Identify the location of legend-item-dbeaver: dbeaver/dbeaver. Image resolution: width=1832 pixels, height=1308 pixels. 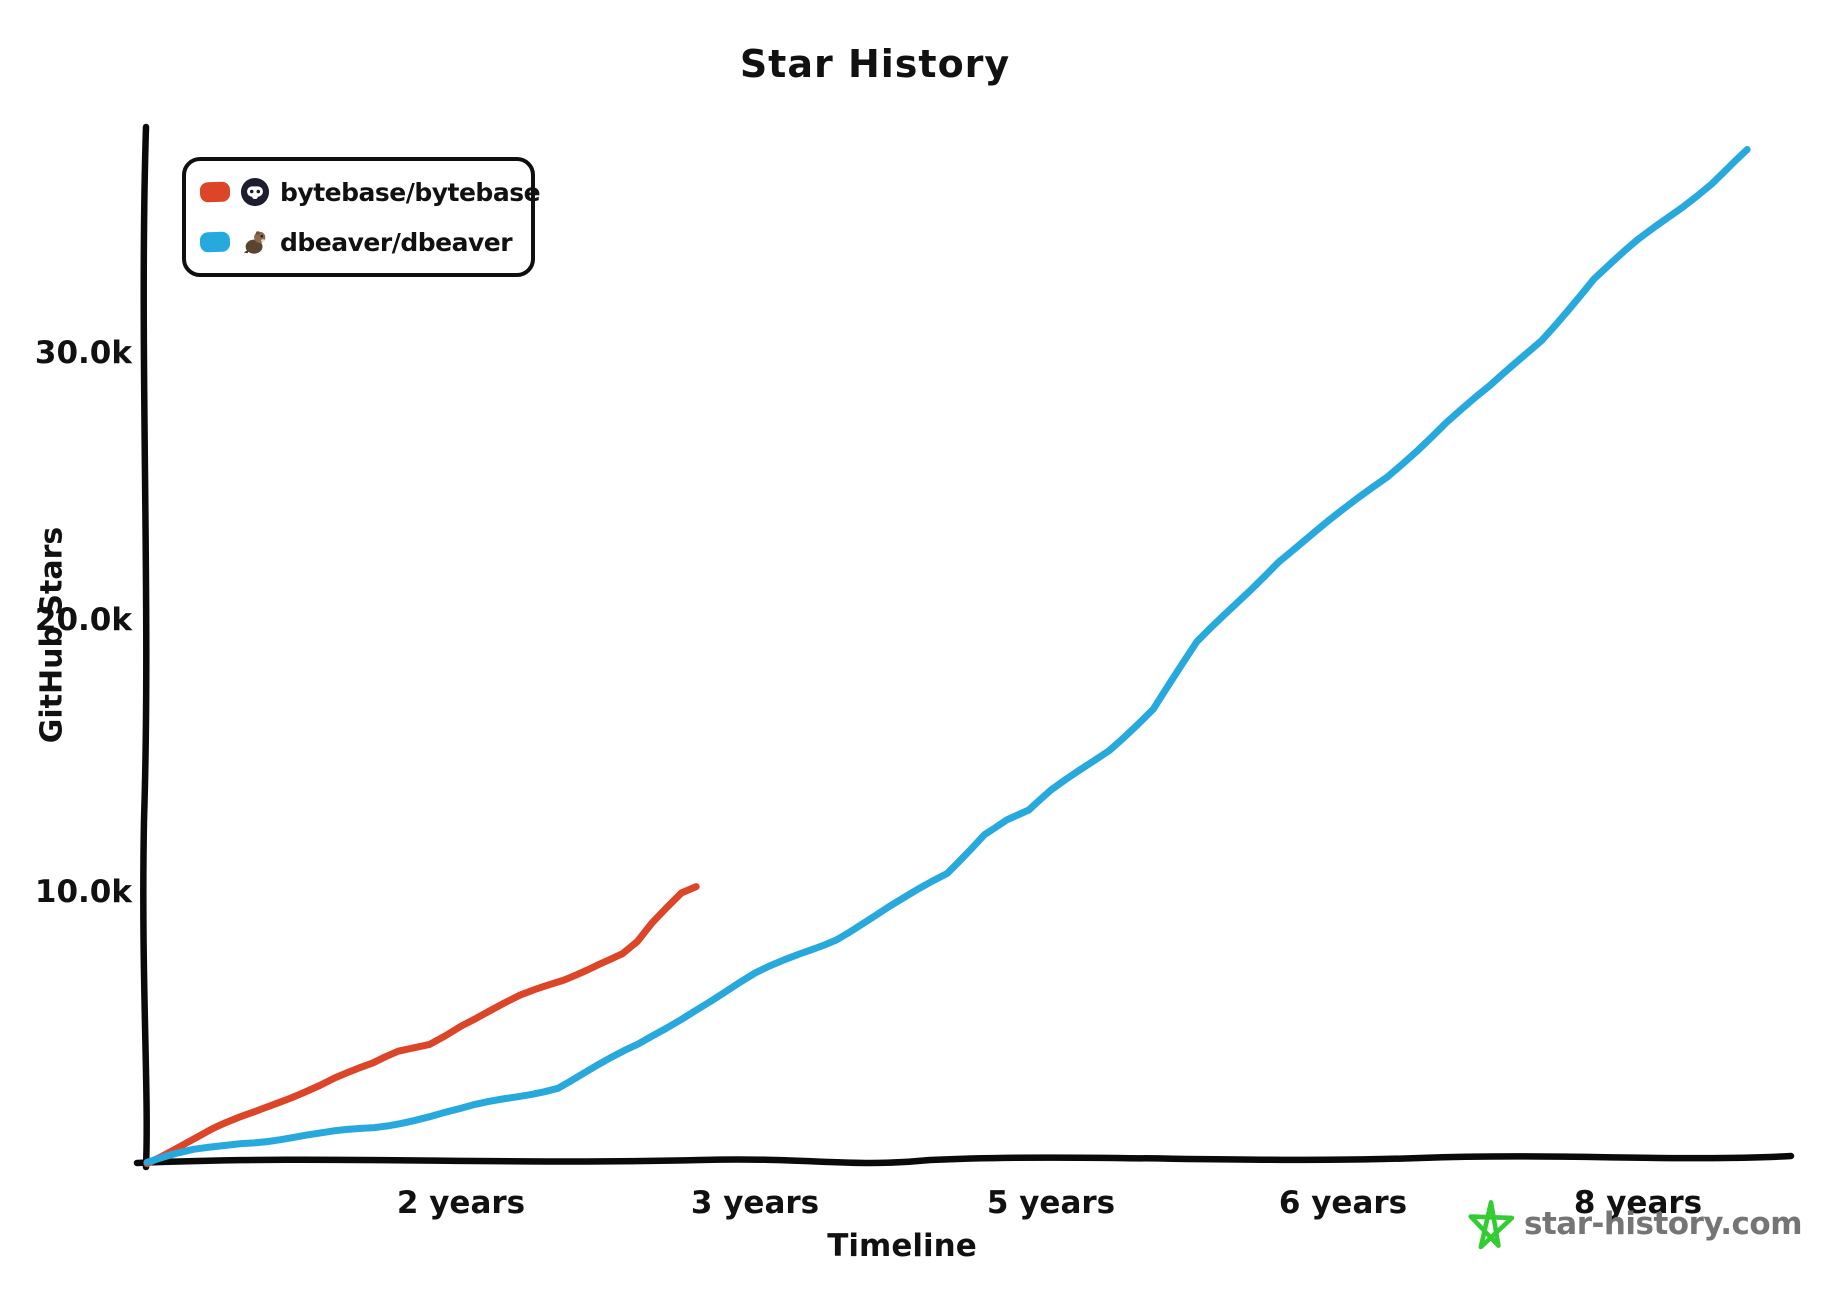
(360, 242).